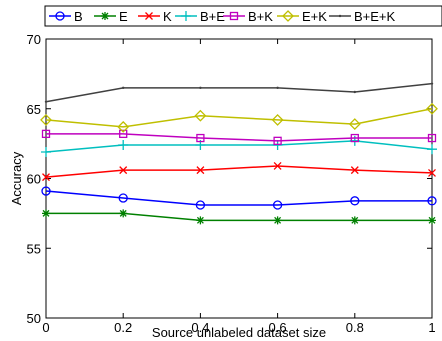  What do you see at coordinates (155, 16) in the screenshot?
I see `legend-item-k: K` at bounding box center [155, 16].